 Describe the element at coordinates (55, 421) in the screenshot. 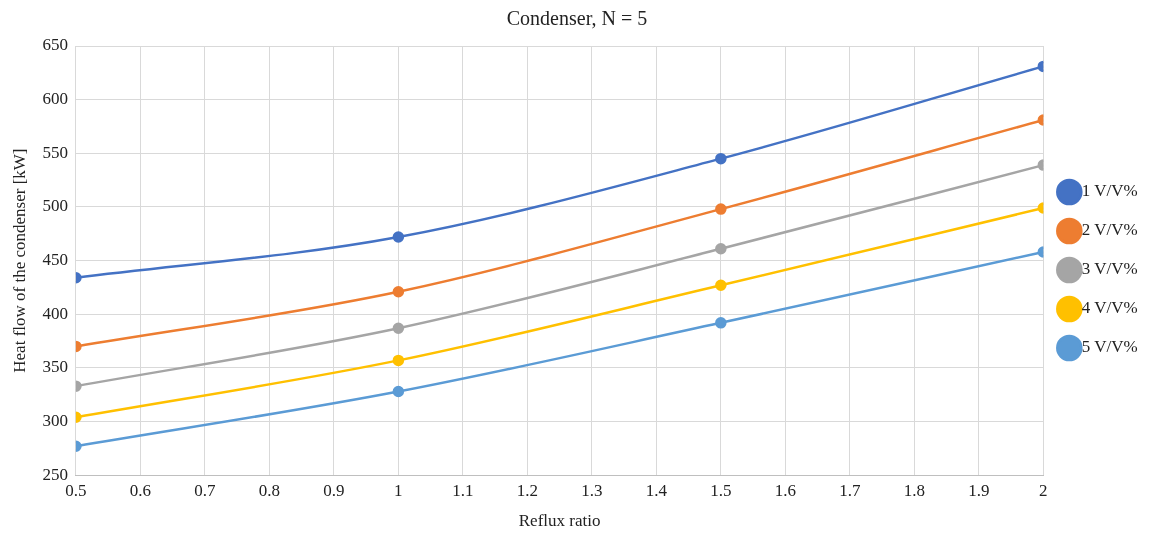

I see `y-tick-label: 300` at that location.